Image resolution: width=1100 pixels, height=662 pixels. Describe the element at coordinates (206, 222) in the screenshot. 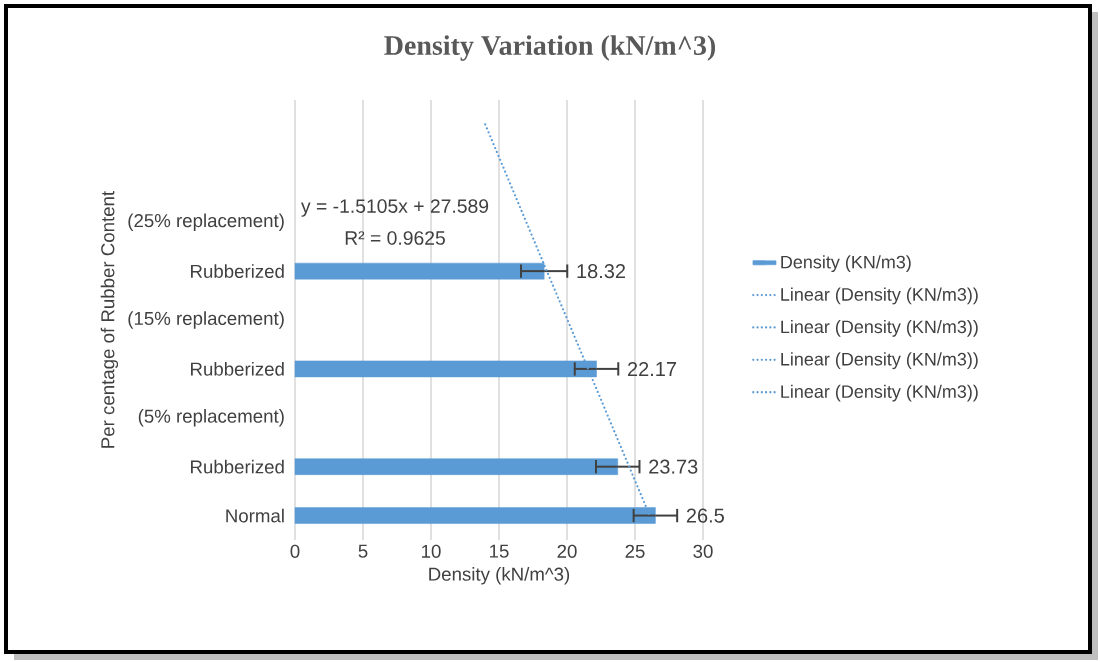

I see `y-tick-label: (25% replacement)` at that location.